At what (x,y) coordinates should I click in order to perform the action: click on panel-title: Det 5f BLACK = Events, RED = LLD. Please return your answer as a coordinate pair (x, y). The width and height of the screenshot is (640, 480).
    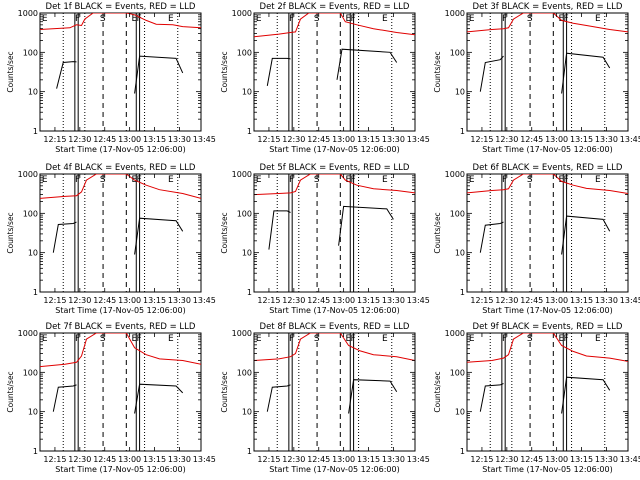
    Looking at the image, I should click on (335, 168).